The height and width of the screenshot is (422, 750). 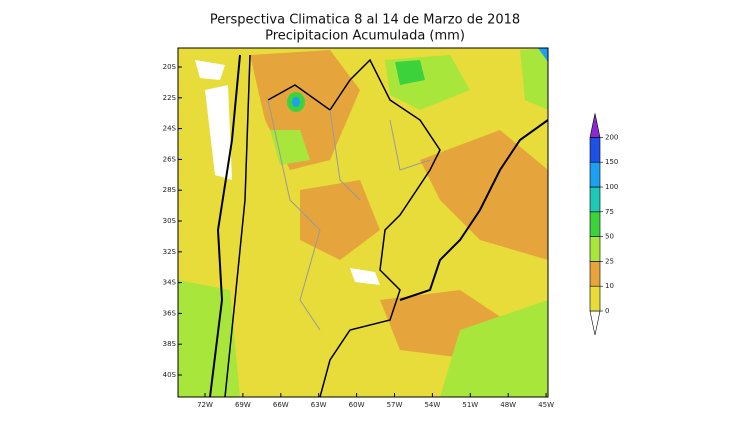 I want to click on lon-label: 63W, so click(x=319, y=405).